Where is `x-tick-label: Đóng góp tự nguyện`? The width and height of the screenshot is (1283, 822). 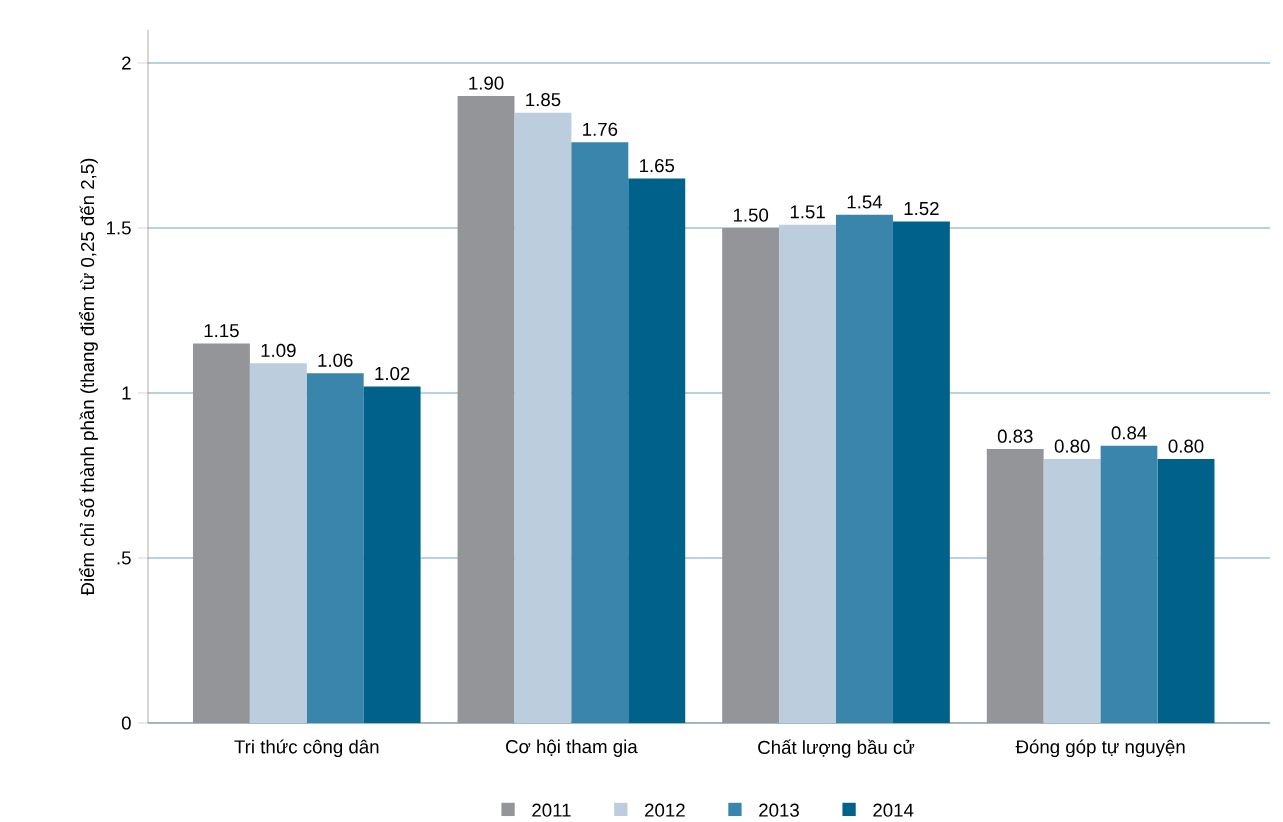
x-tick-label: Đóng góp tự nguyện is located at coordinates (1100, 748).